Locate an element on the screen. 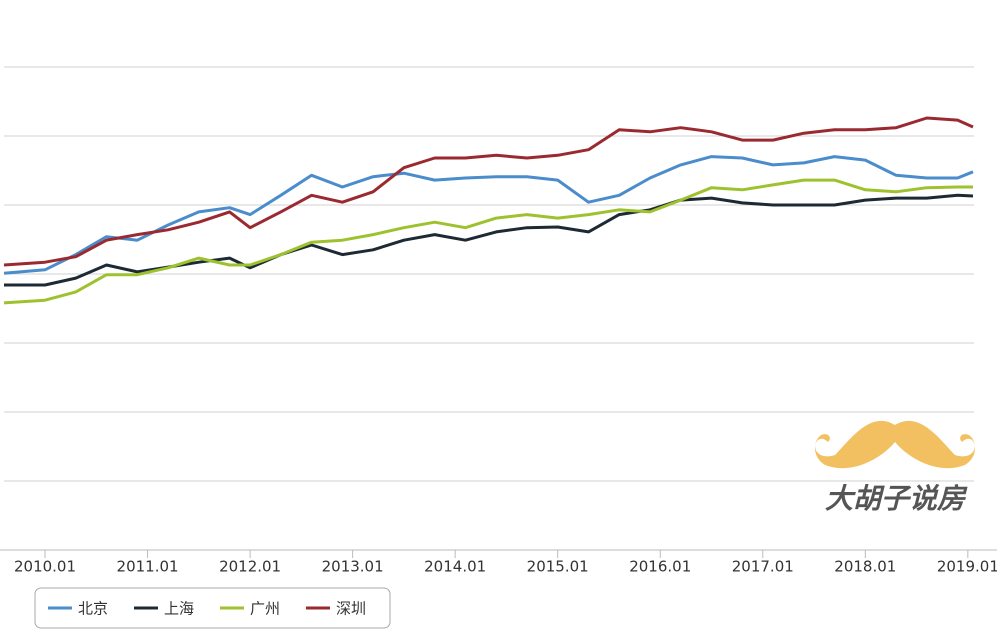  x-tick-label: 2013.01 is located at coordinates (353, 567).